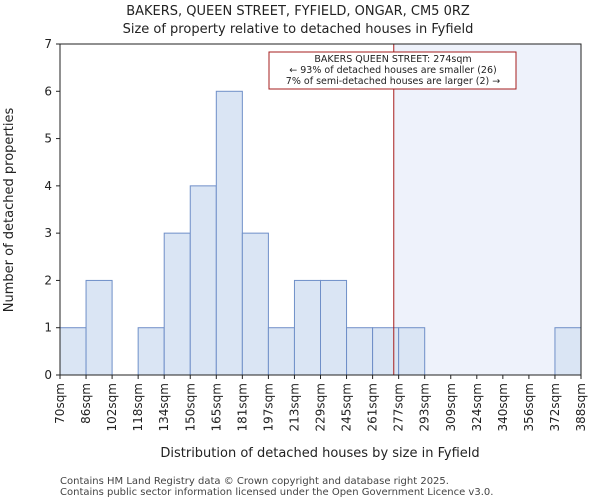 The image size is (600, 504). Describe the element at coordinates (138, 407) in the screenshot. I see `x-tick-label: 118sqm` at that location.